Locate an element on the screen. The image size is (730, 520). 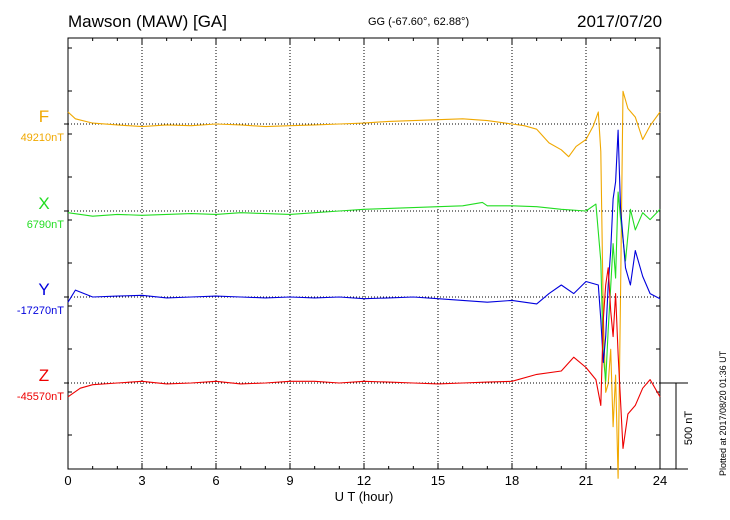
x-tick-label: 15 is located at coordinates (438, 480).